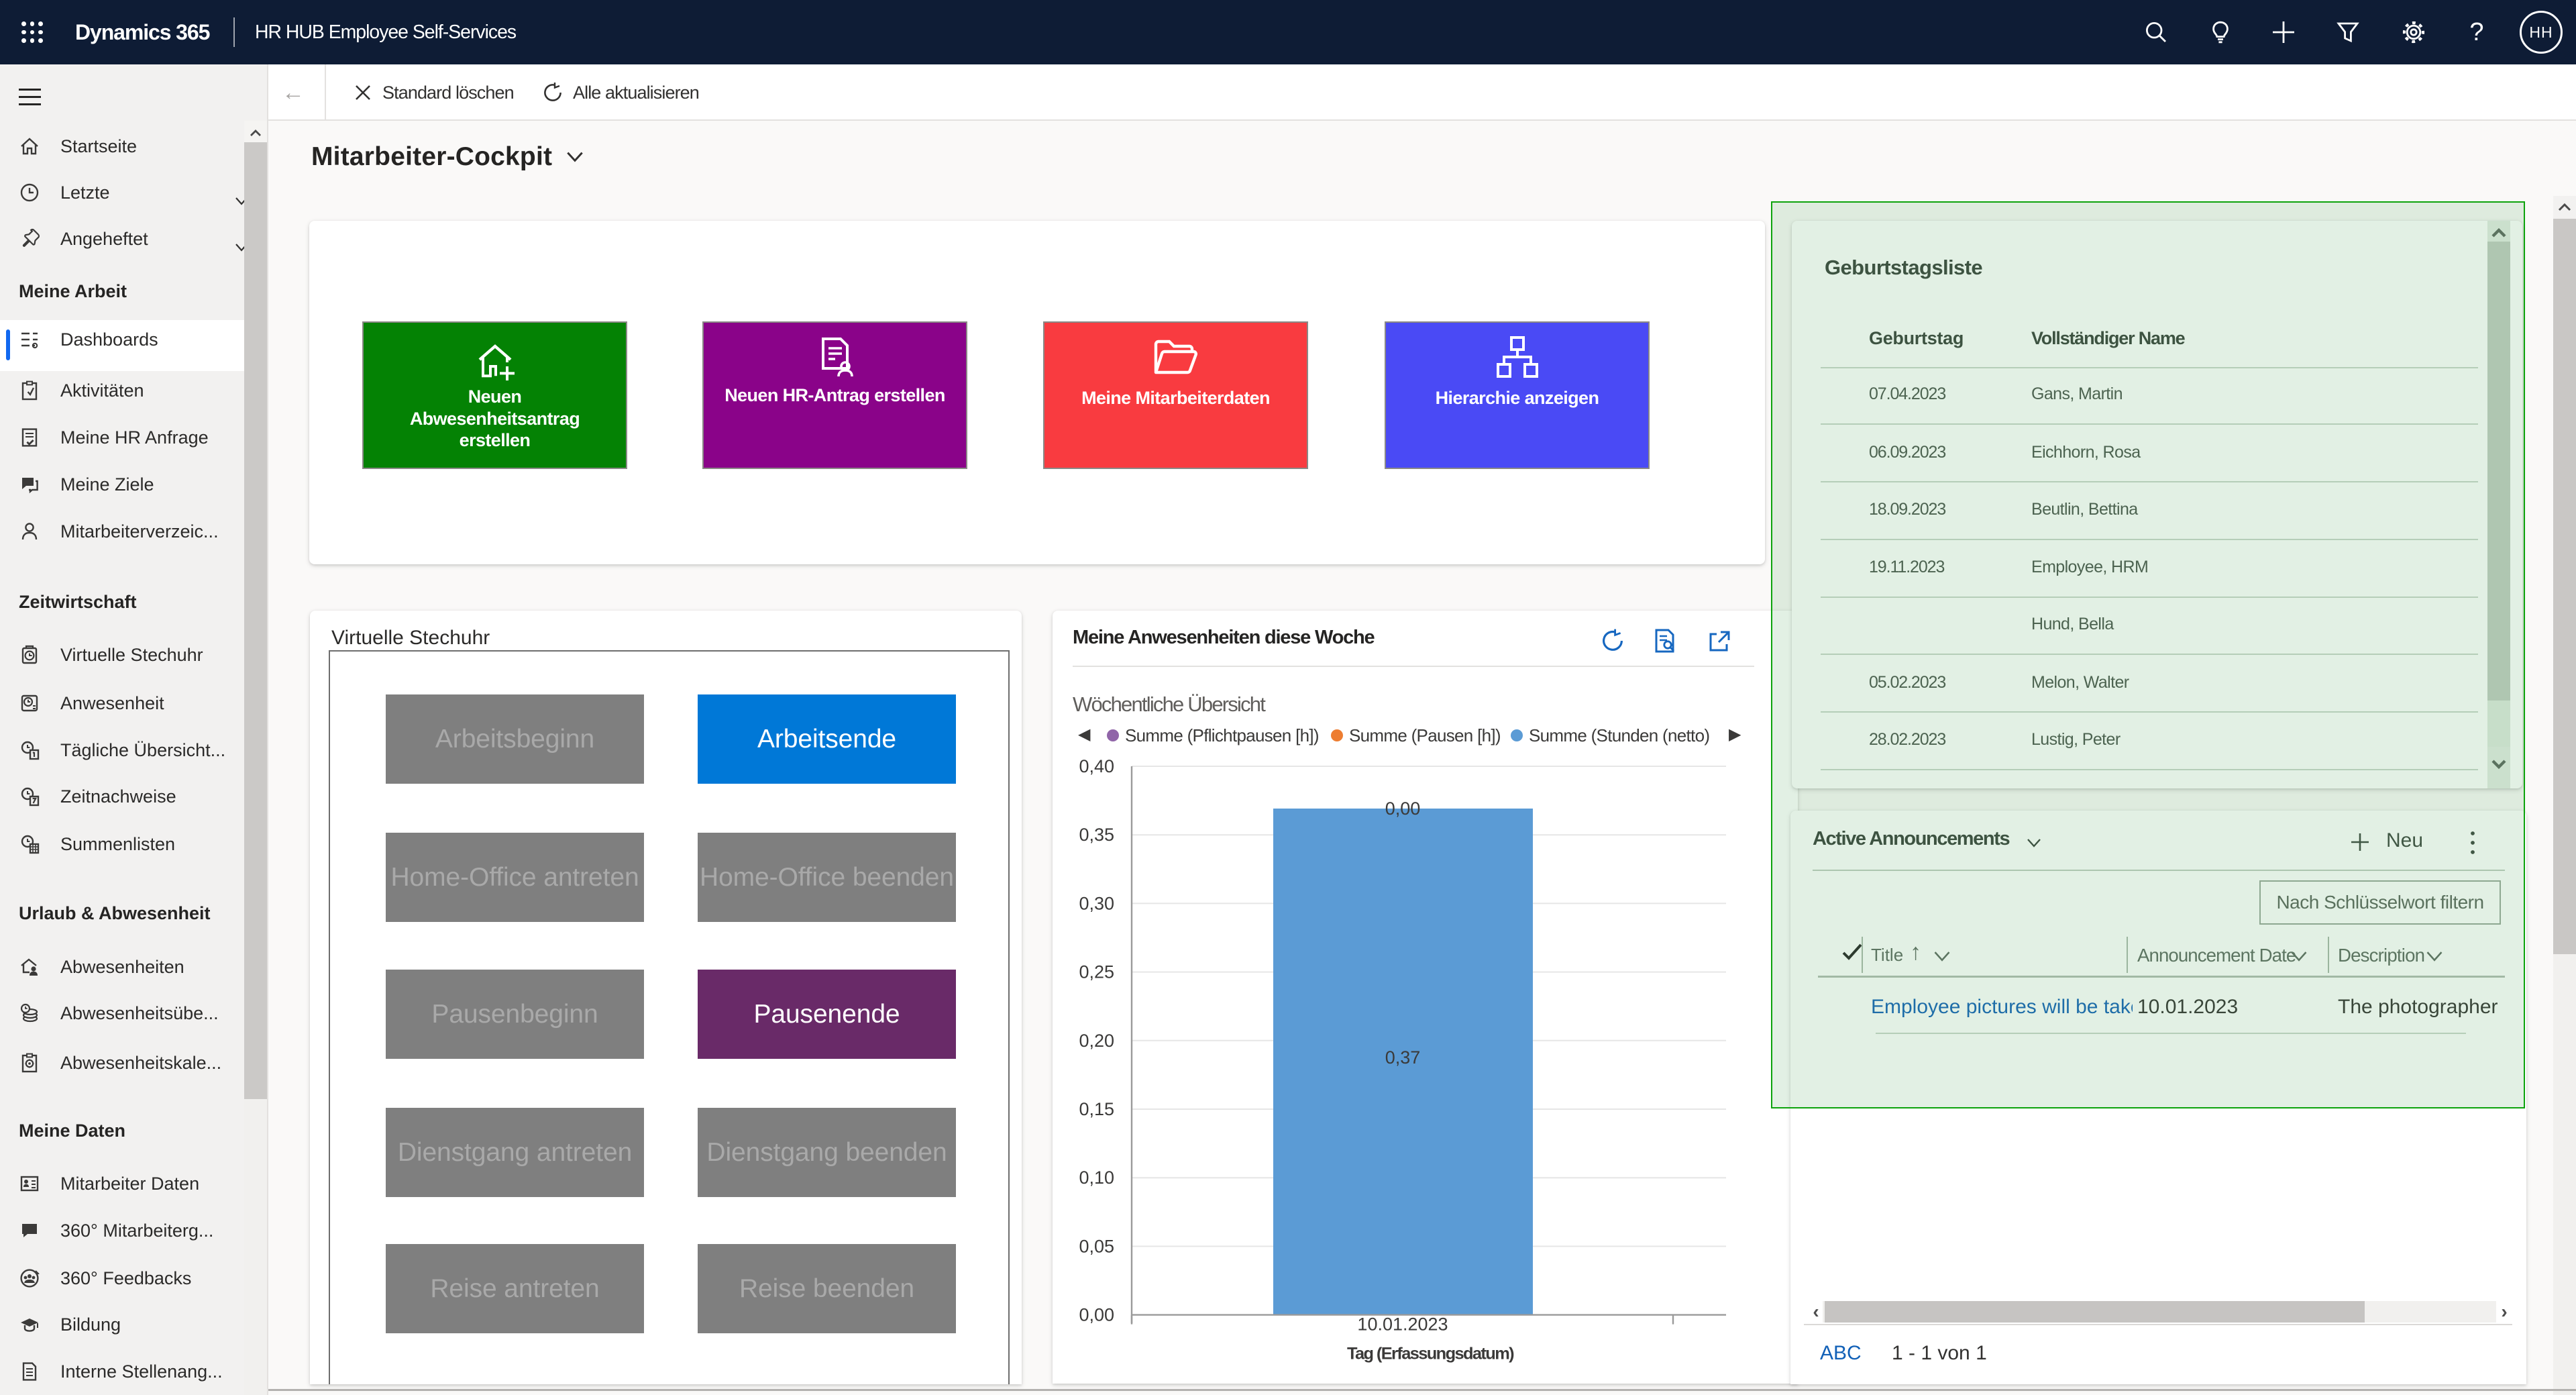 This screenshot has height=1395, width=2576. Describe the element at coordinates (1096, 766) in the screenshot. I see `svg-text: 0,40` at that location.